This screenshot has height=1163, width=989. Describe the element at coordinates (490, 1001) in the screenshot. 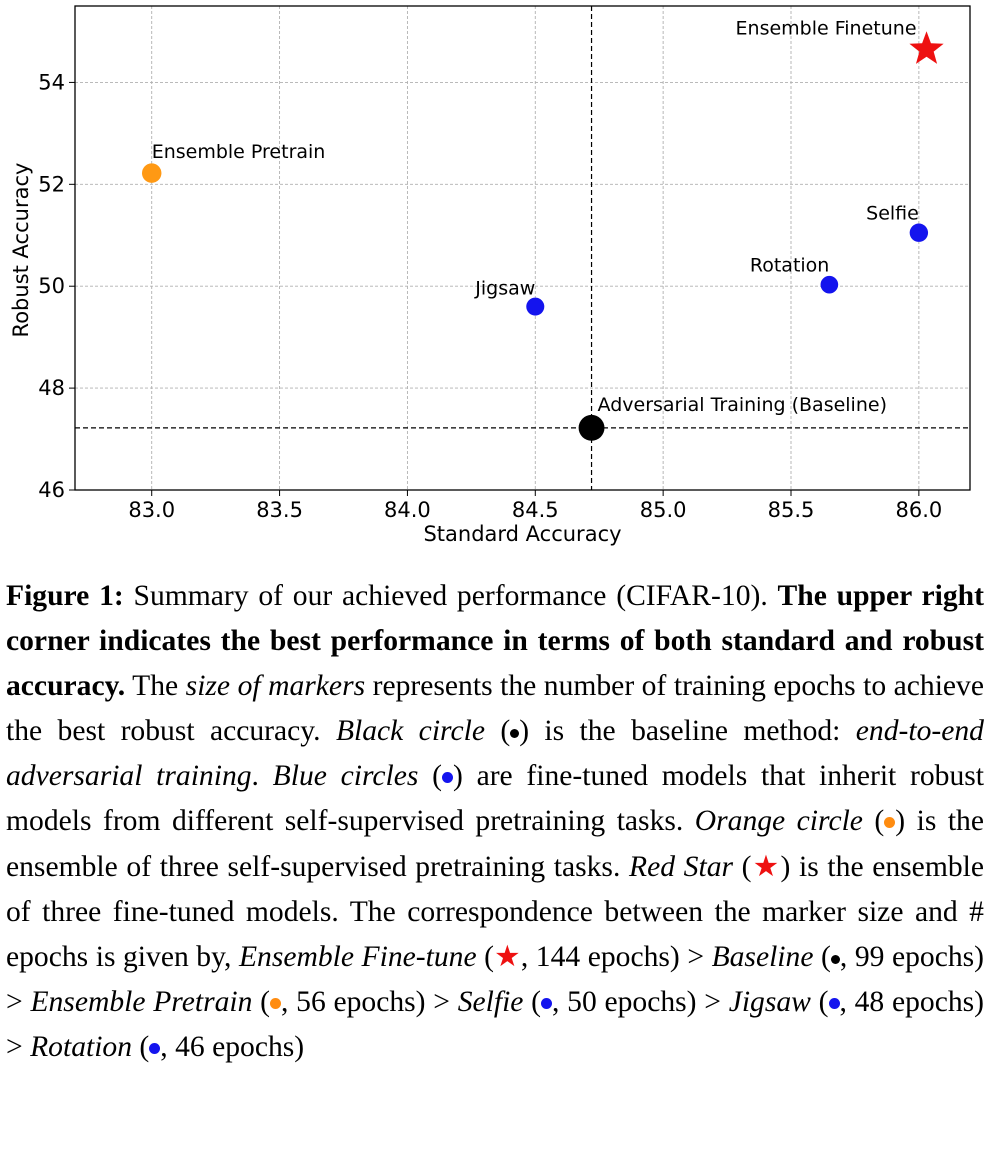

I see `caption-emph: Selfie` at that location.